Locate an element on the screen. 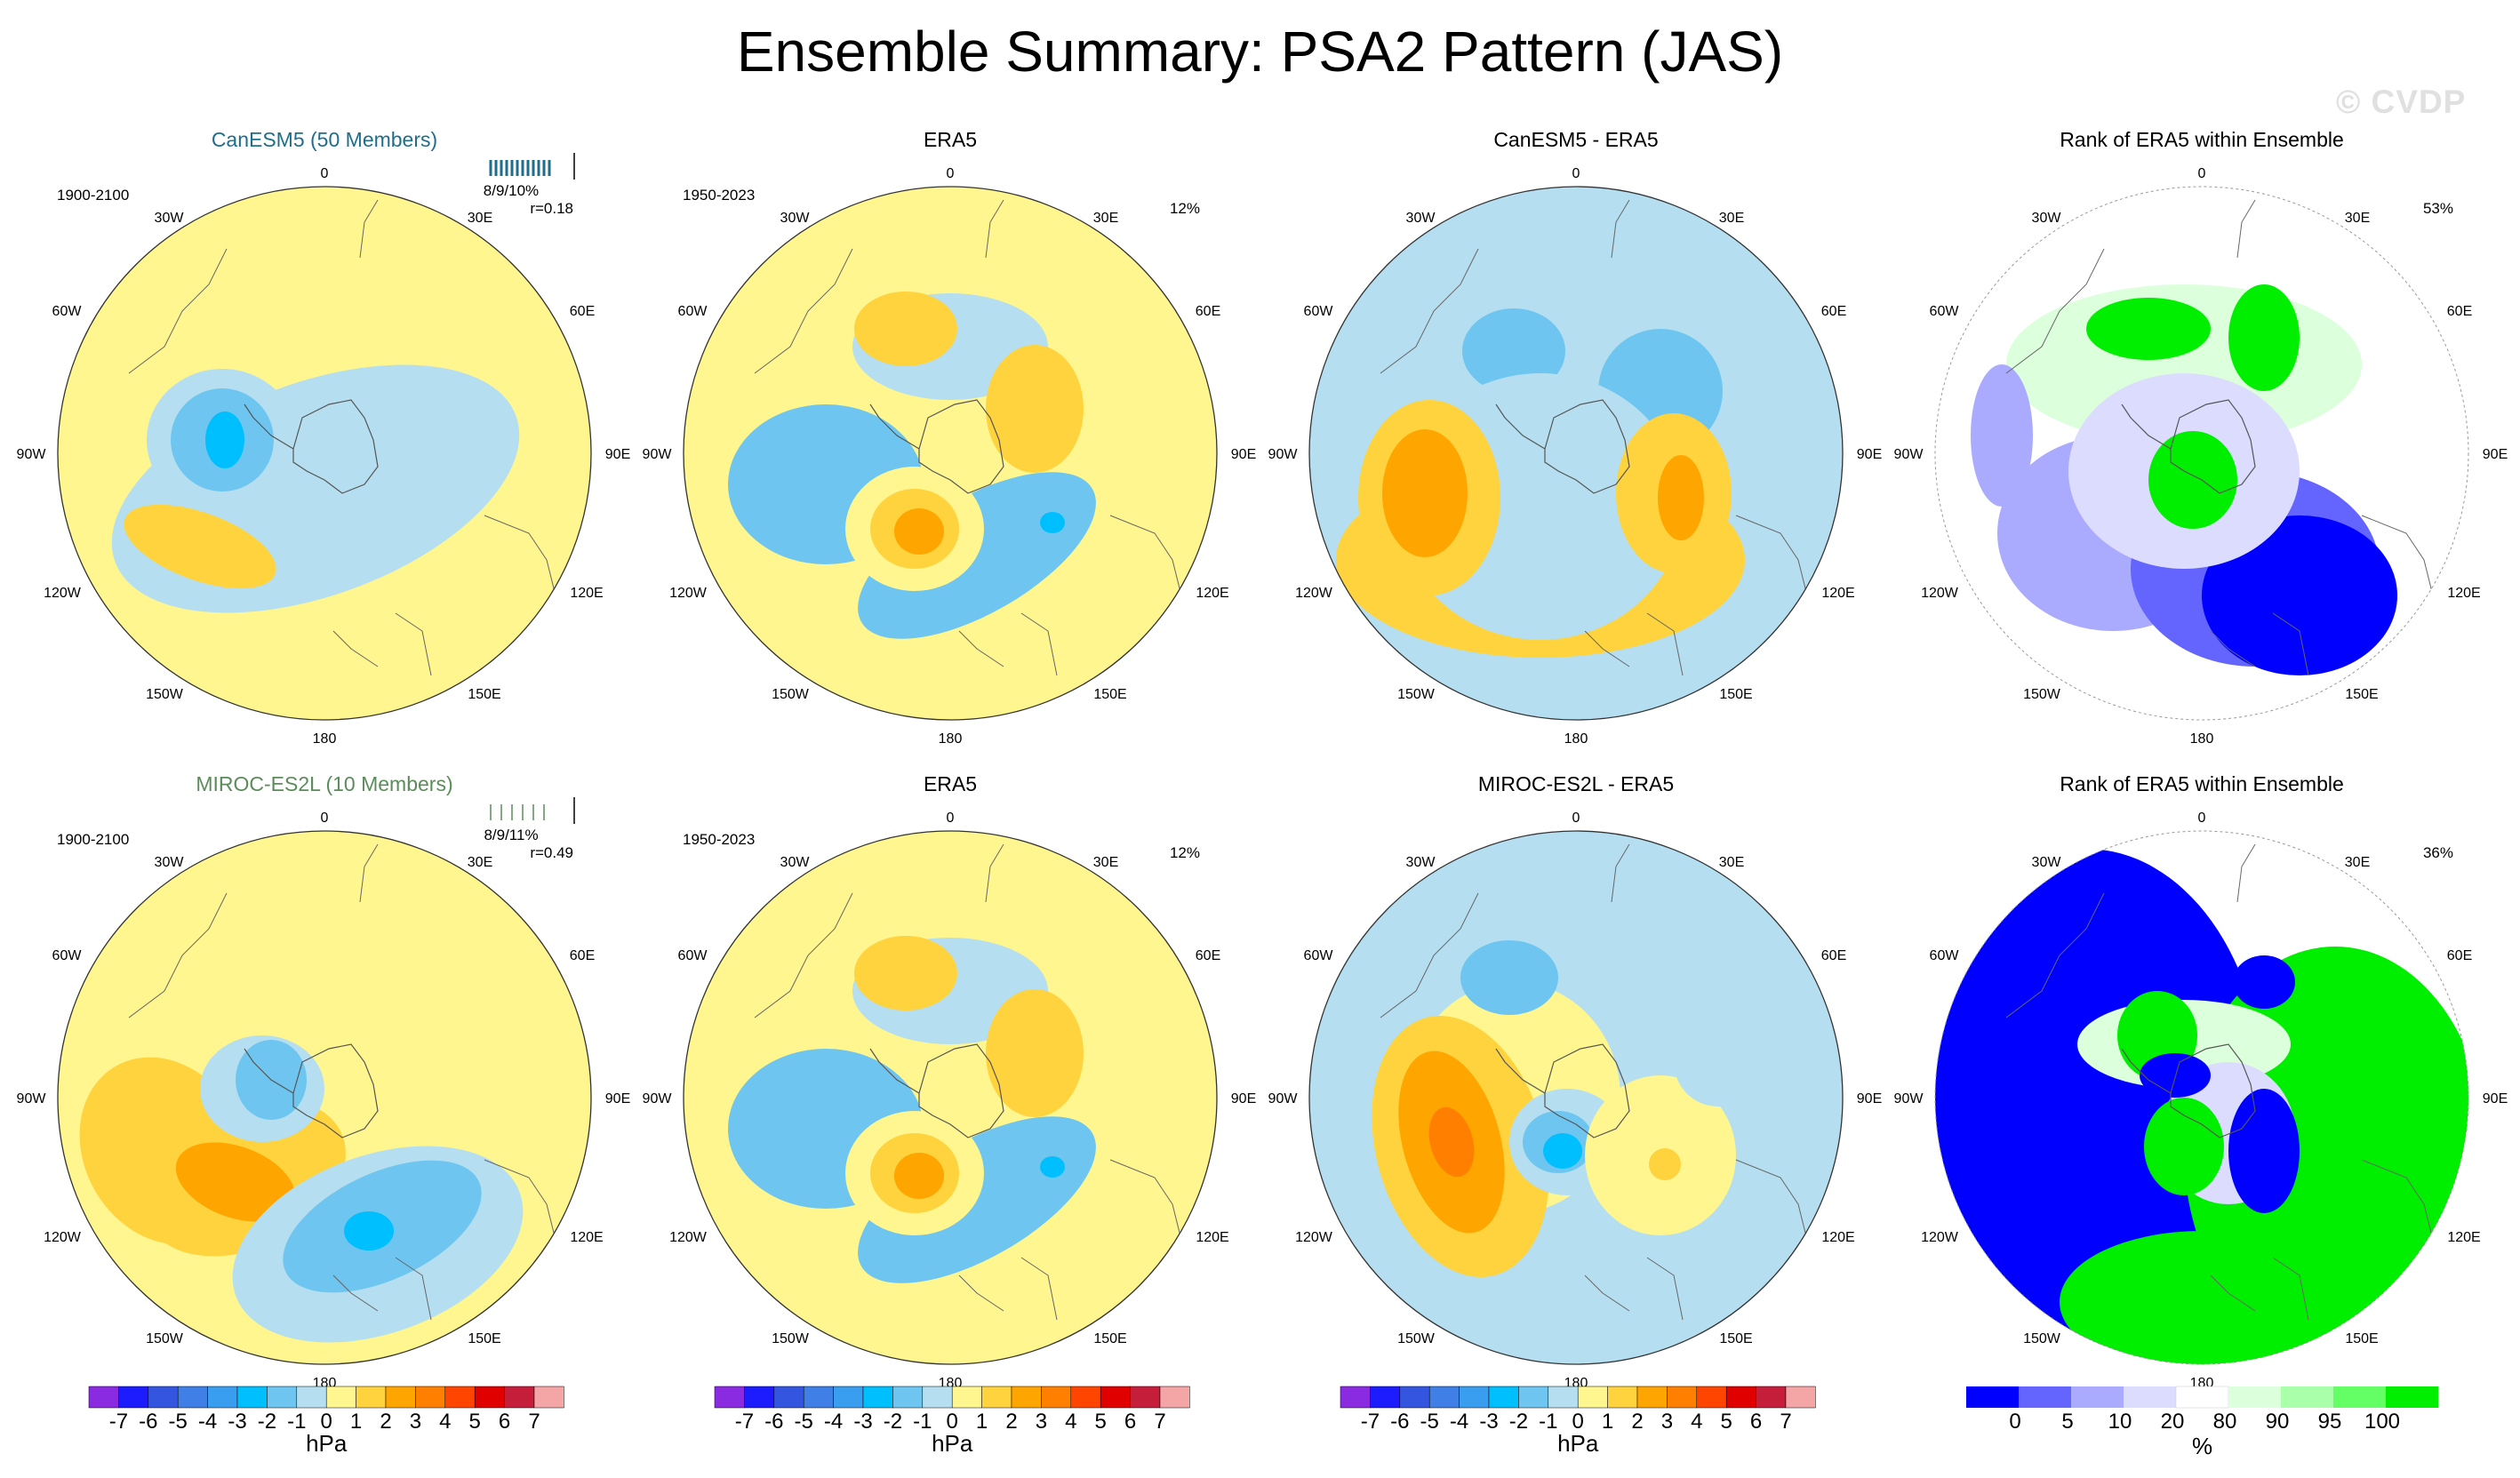  colorbar-label: -3 is located at coordinates (1488, 1422).